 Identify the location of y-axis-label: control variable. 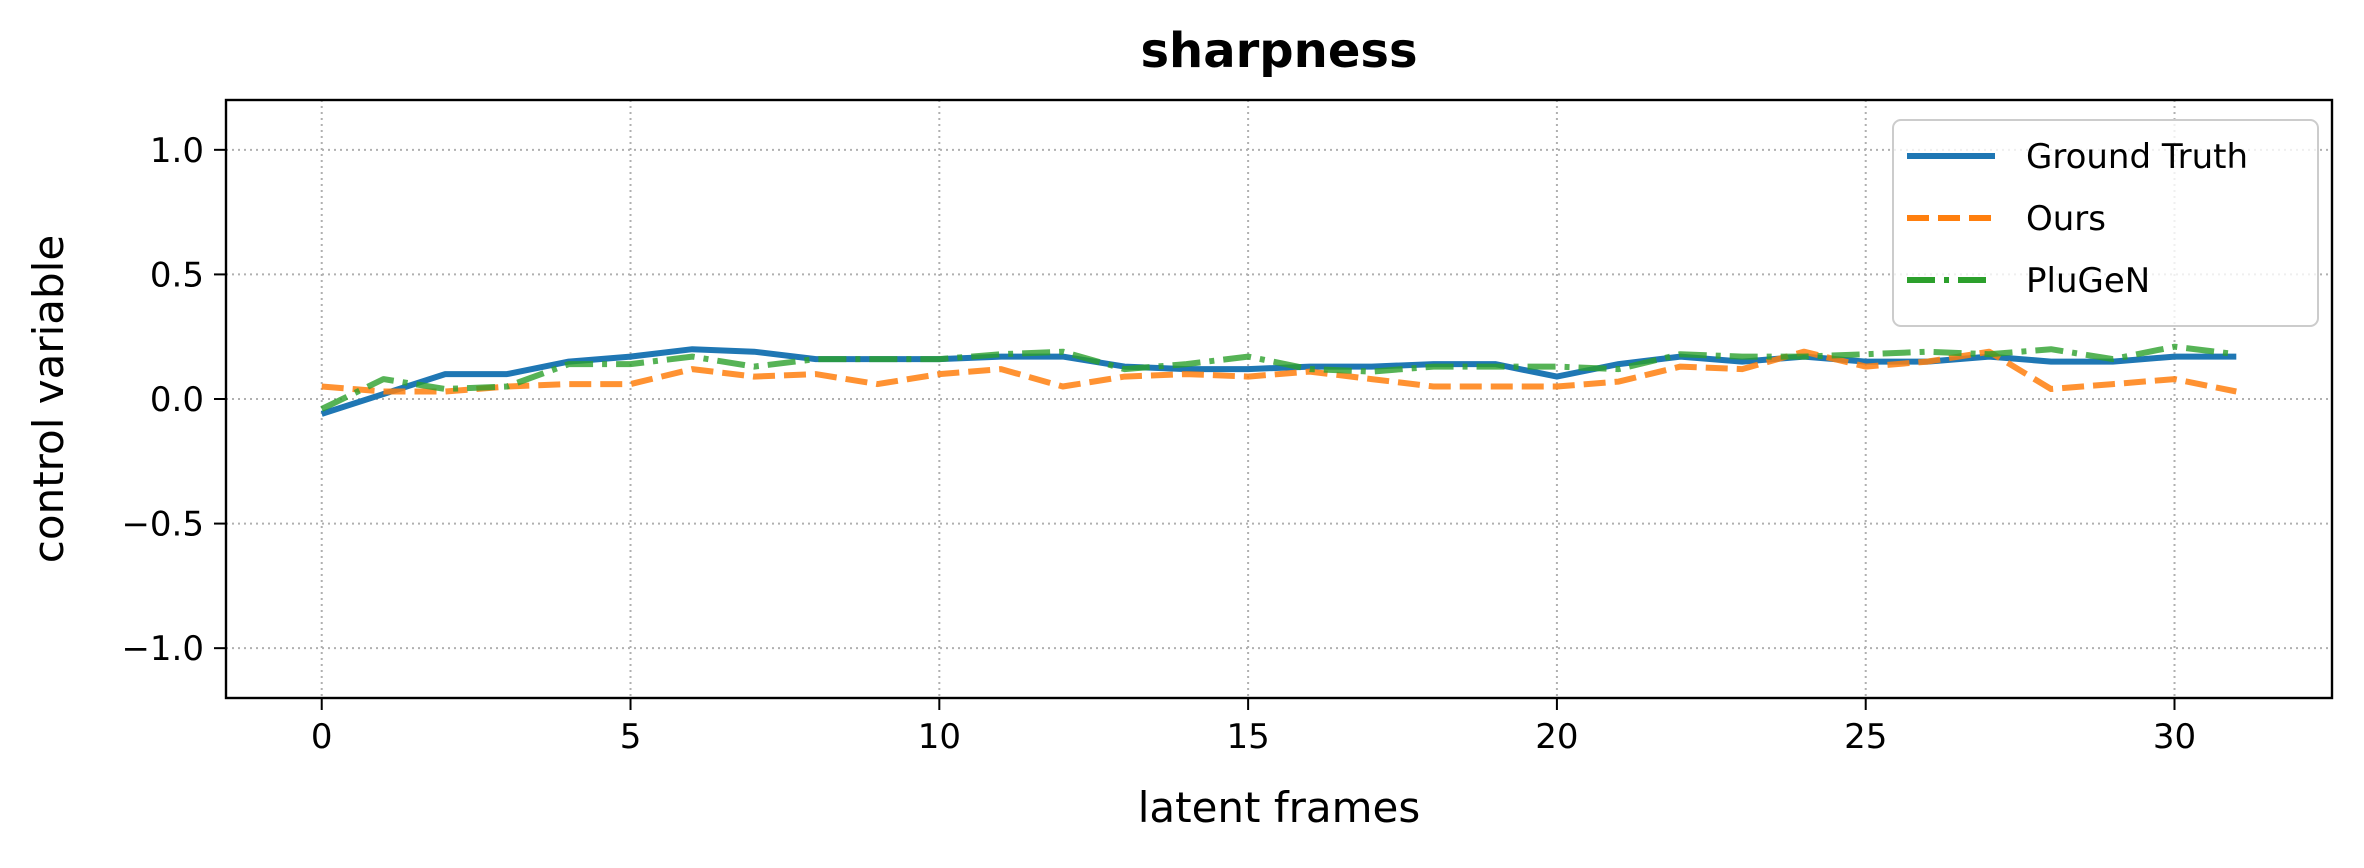
(48, 399).